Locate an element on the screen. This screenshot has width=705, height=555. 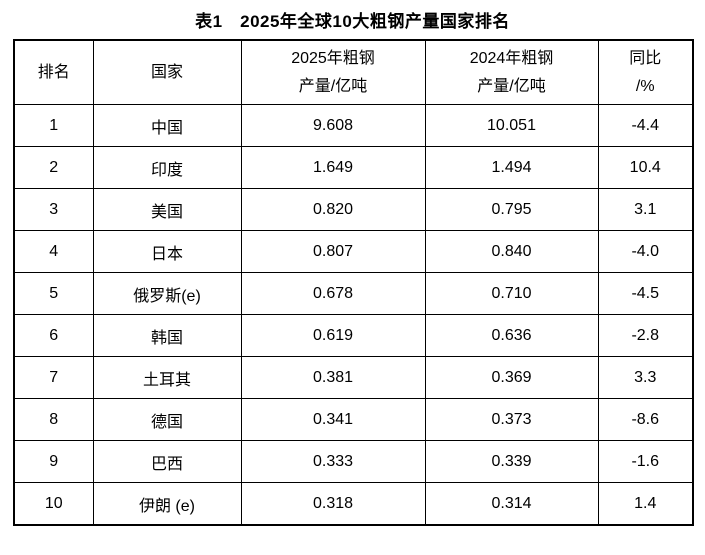
cell-prod-2025: 0.678 is located at coordinates (333, 293).